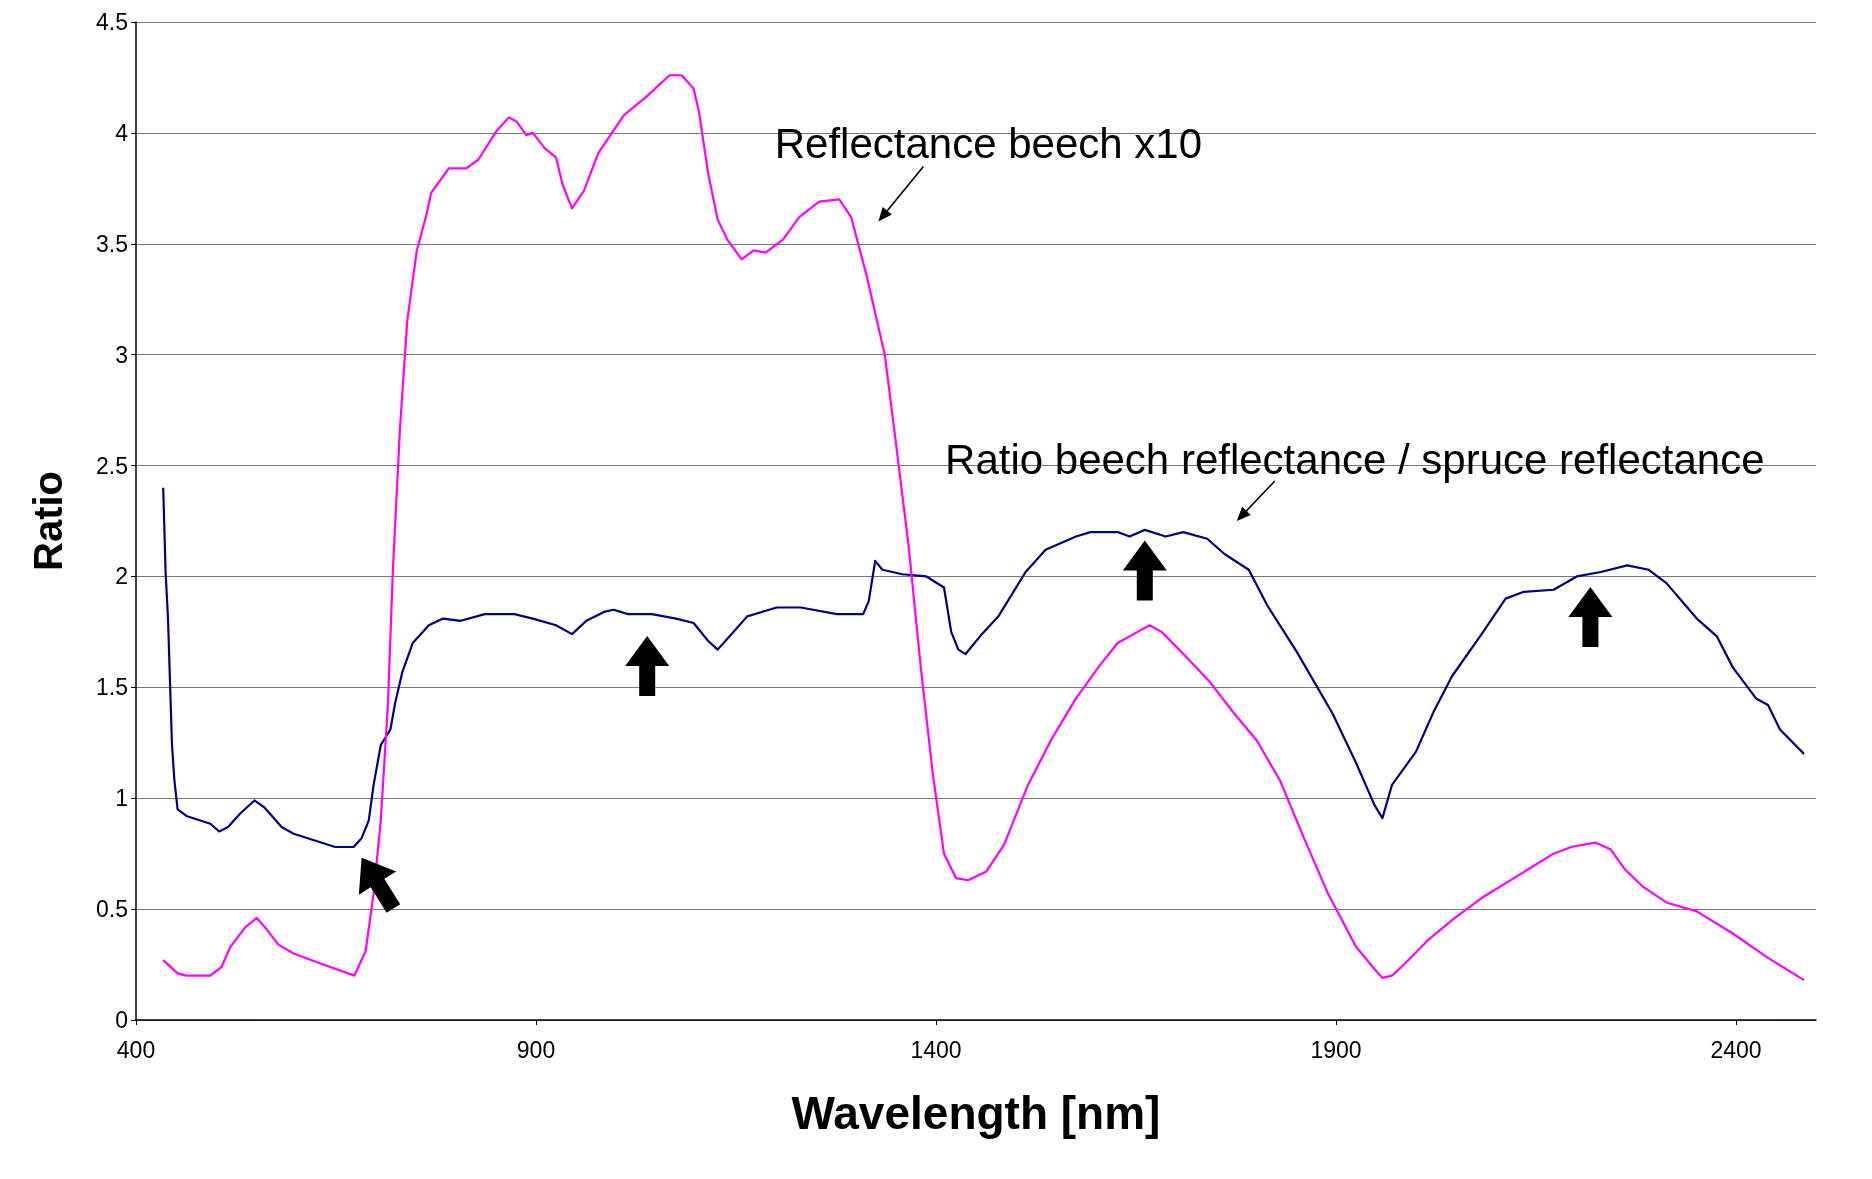 This screenshot has width=1872, height=1179. What do you see at coordinates (112, 22) in the screenshot?
I see `y-tick-label: 4.5` at bounding box center [112, 22].